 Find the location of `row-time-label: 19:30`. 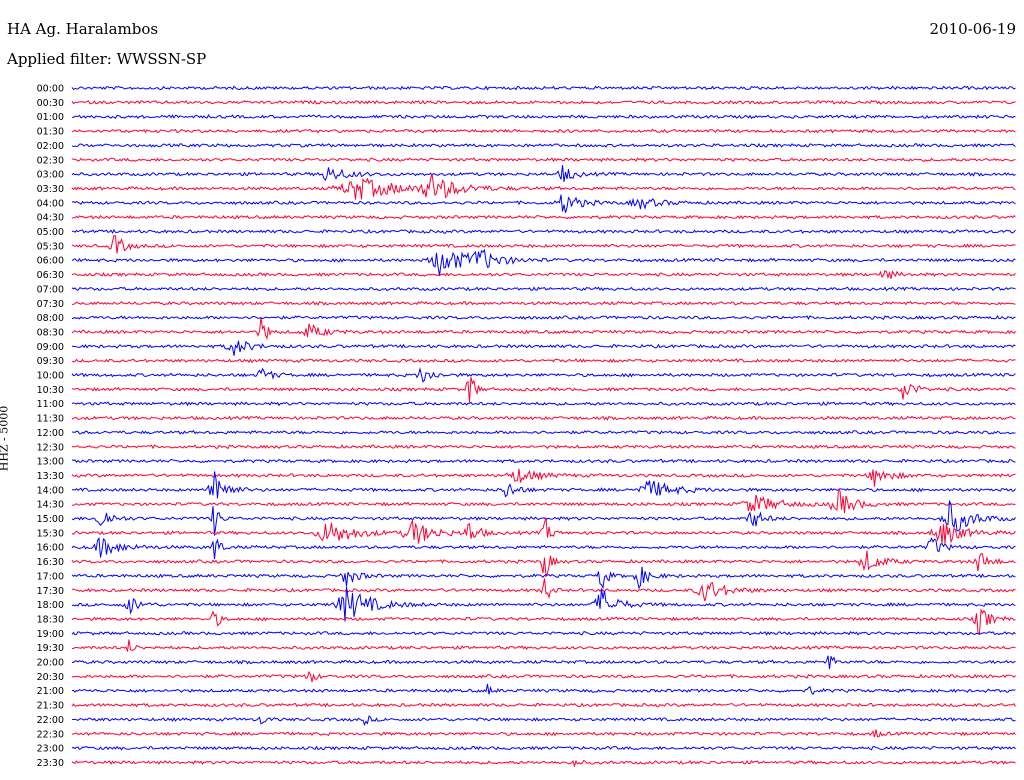

row-time-label: 19:30 is located at coordinates (50, 648).